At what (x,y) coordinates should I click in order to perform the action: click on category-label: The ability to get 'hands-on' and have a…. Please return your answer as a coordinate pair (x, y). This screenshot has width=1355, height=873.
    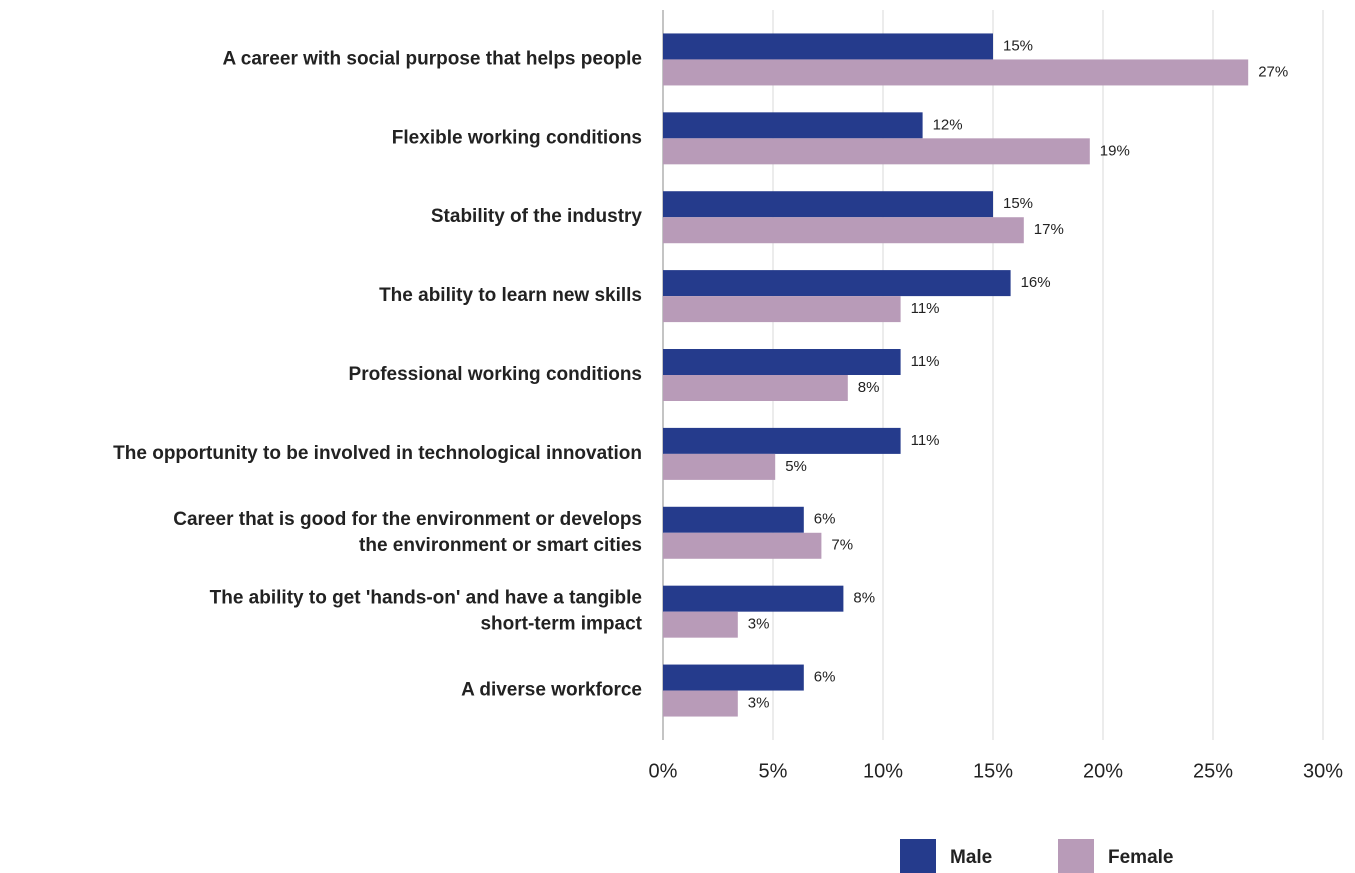
    Looking at the image, I should click on (426, 611).